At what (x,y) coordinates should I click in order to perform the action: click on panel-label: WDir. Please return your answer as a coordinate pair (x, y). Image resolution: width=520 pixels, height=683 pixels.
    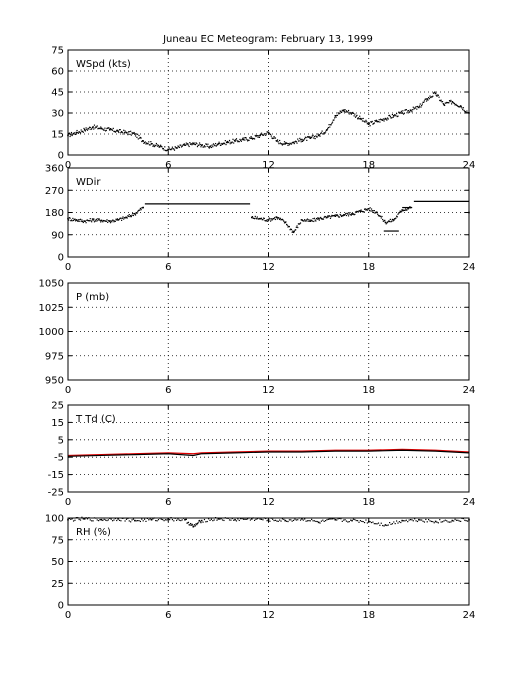
    Looking at the image, I should click on (88, 182).